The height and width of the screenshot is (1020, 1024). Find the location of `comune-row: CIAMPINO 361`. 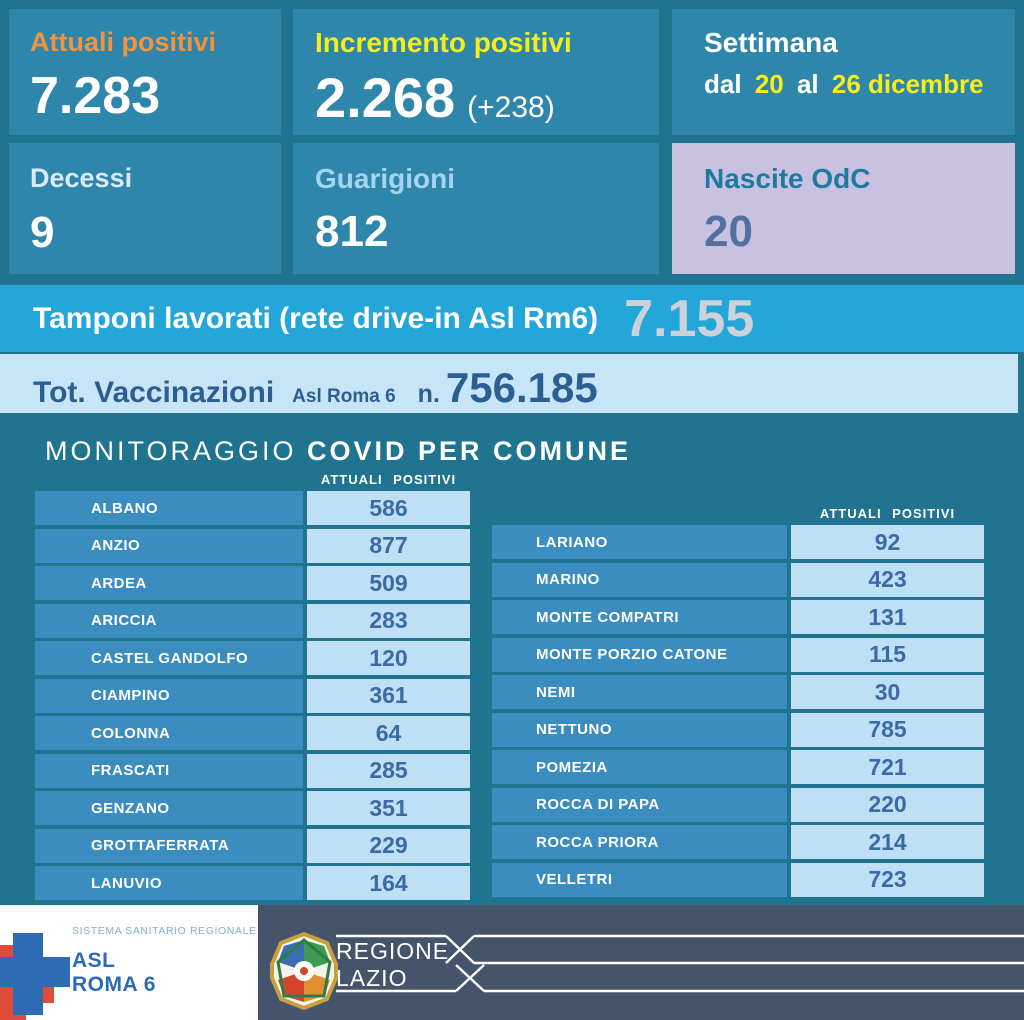

comune-row: CIAMPINO 361 is located at coordinates (252, 695).